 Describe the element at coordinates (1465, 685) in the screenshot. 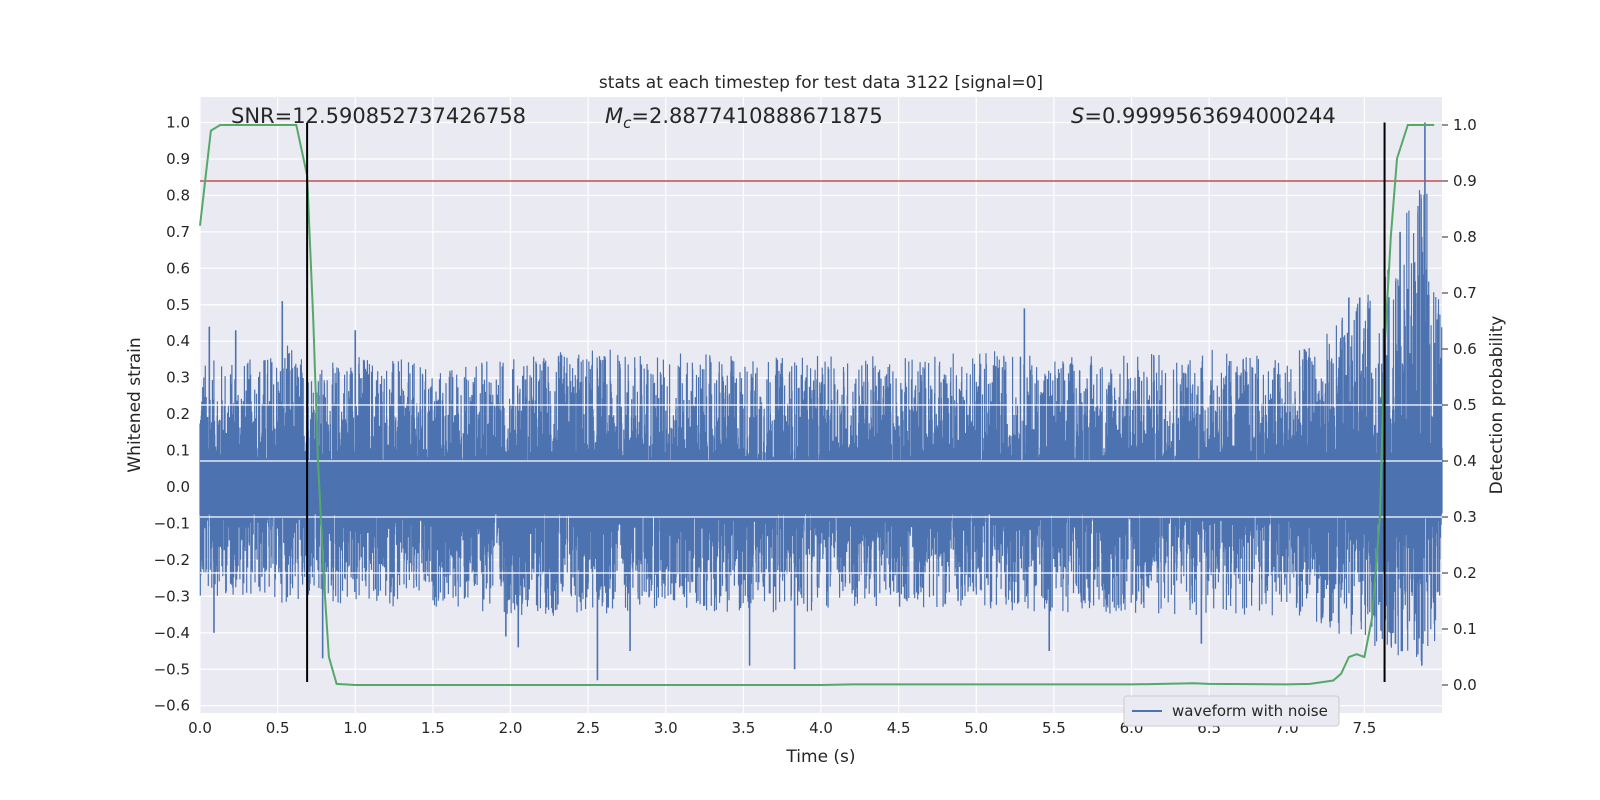

I see `y-right-tick-label: 0.0` at that location.